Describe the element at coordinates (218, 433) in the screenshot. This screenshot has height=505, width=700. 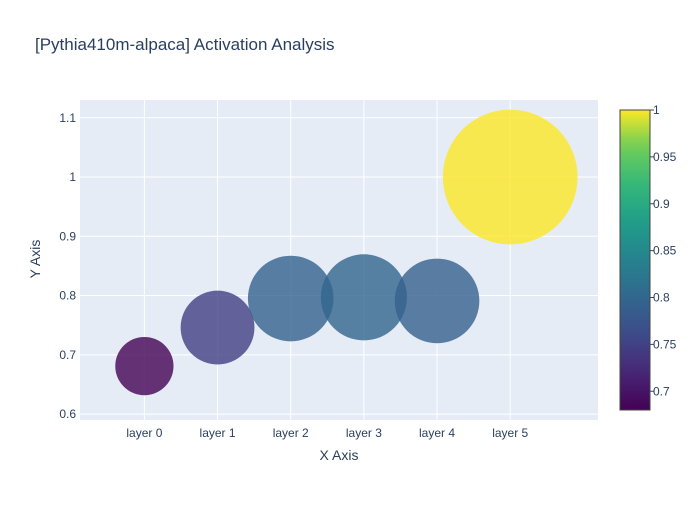
I see `x-tick-label: layer 1` at that location.